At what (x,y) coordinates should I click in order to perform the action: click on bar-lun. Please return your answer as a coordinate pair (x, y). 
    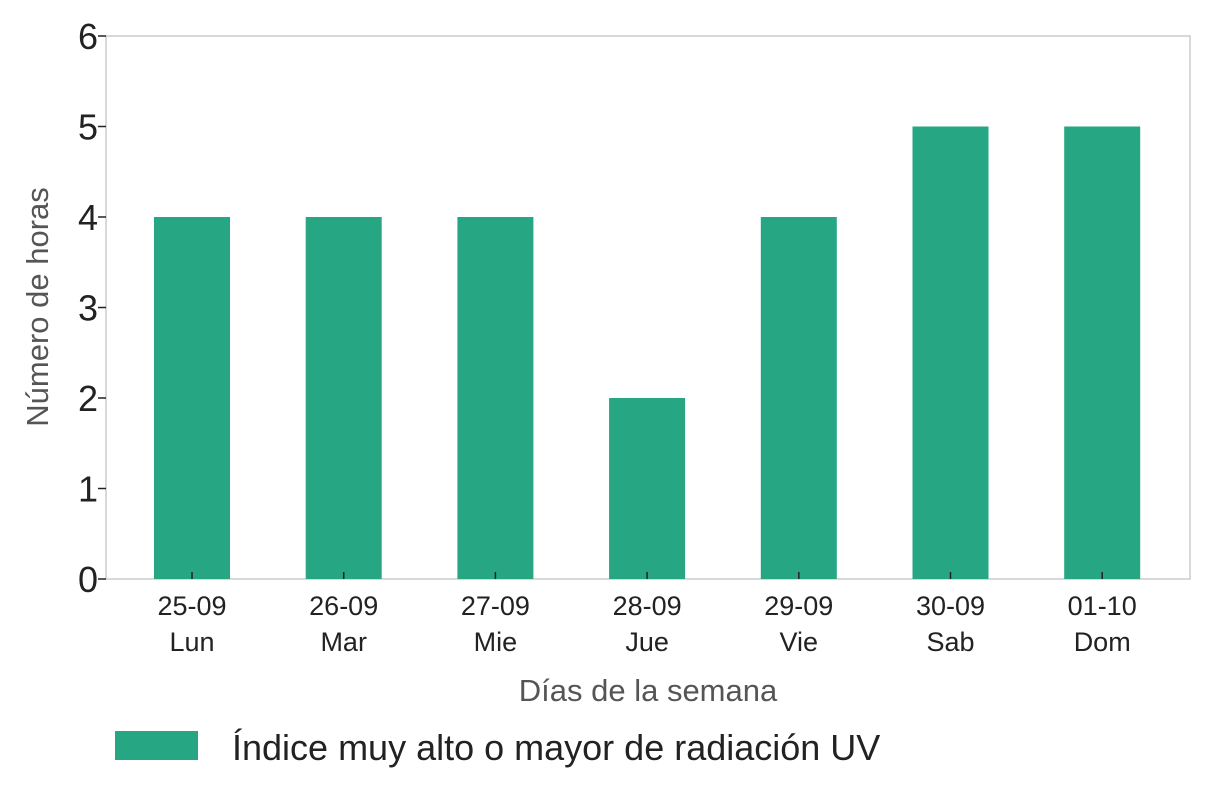
    Looking at the image, I should click on (192, 398).